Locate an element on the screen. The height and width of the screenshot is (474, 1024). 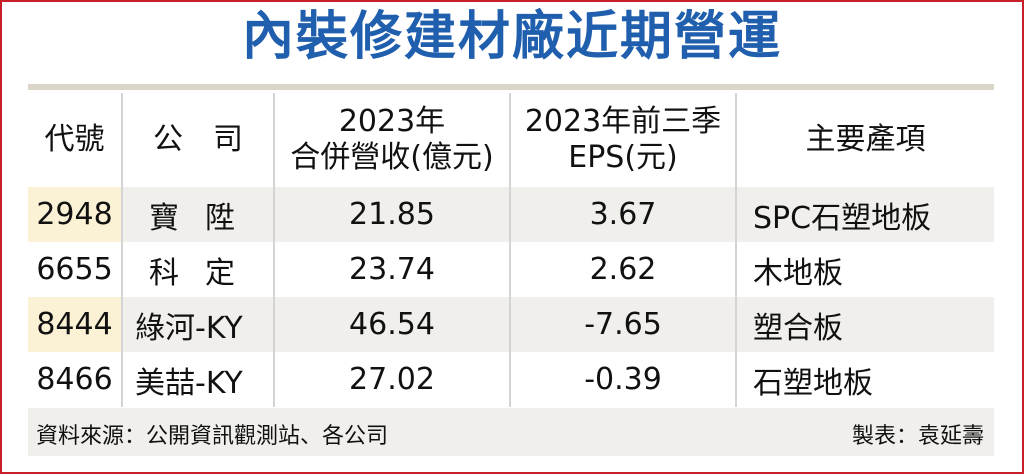
header-products: 主要產項 is located at coordinates (864, 140).